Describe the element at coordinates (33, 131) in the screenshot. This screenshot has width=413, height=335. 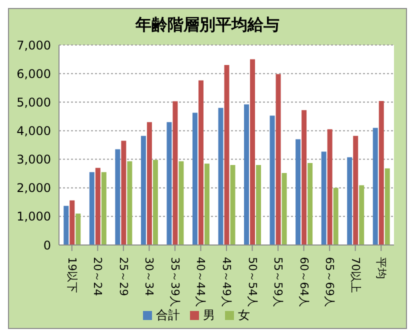
I see `y-tick-label: 4,000` at that location.